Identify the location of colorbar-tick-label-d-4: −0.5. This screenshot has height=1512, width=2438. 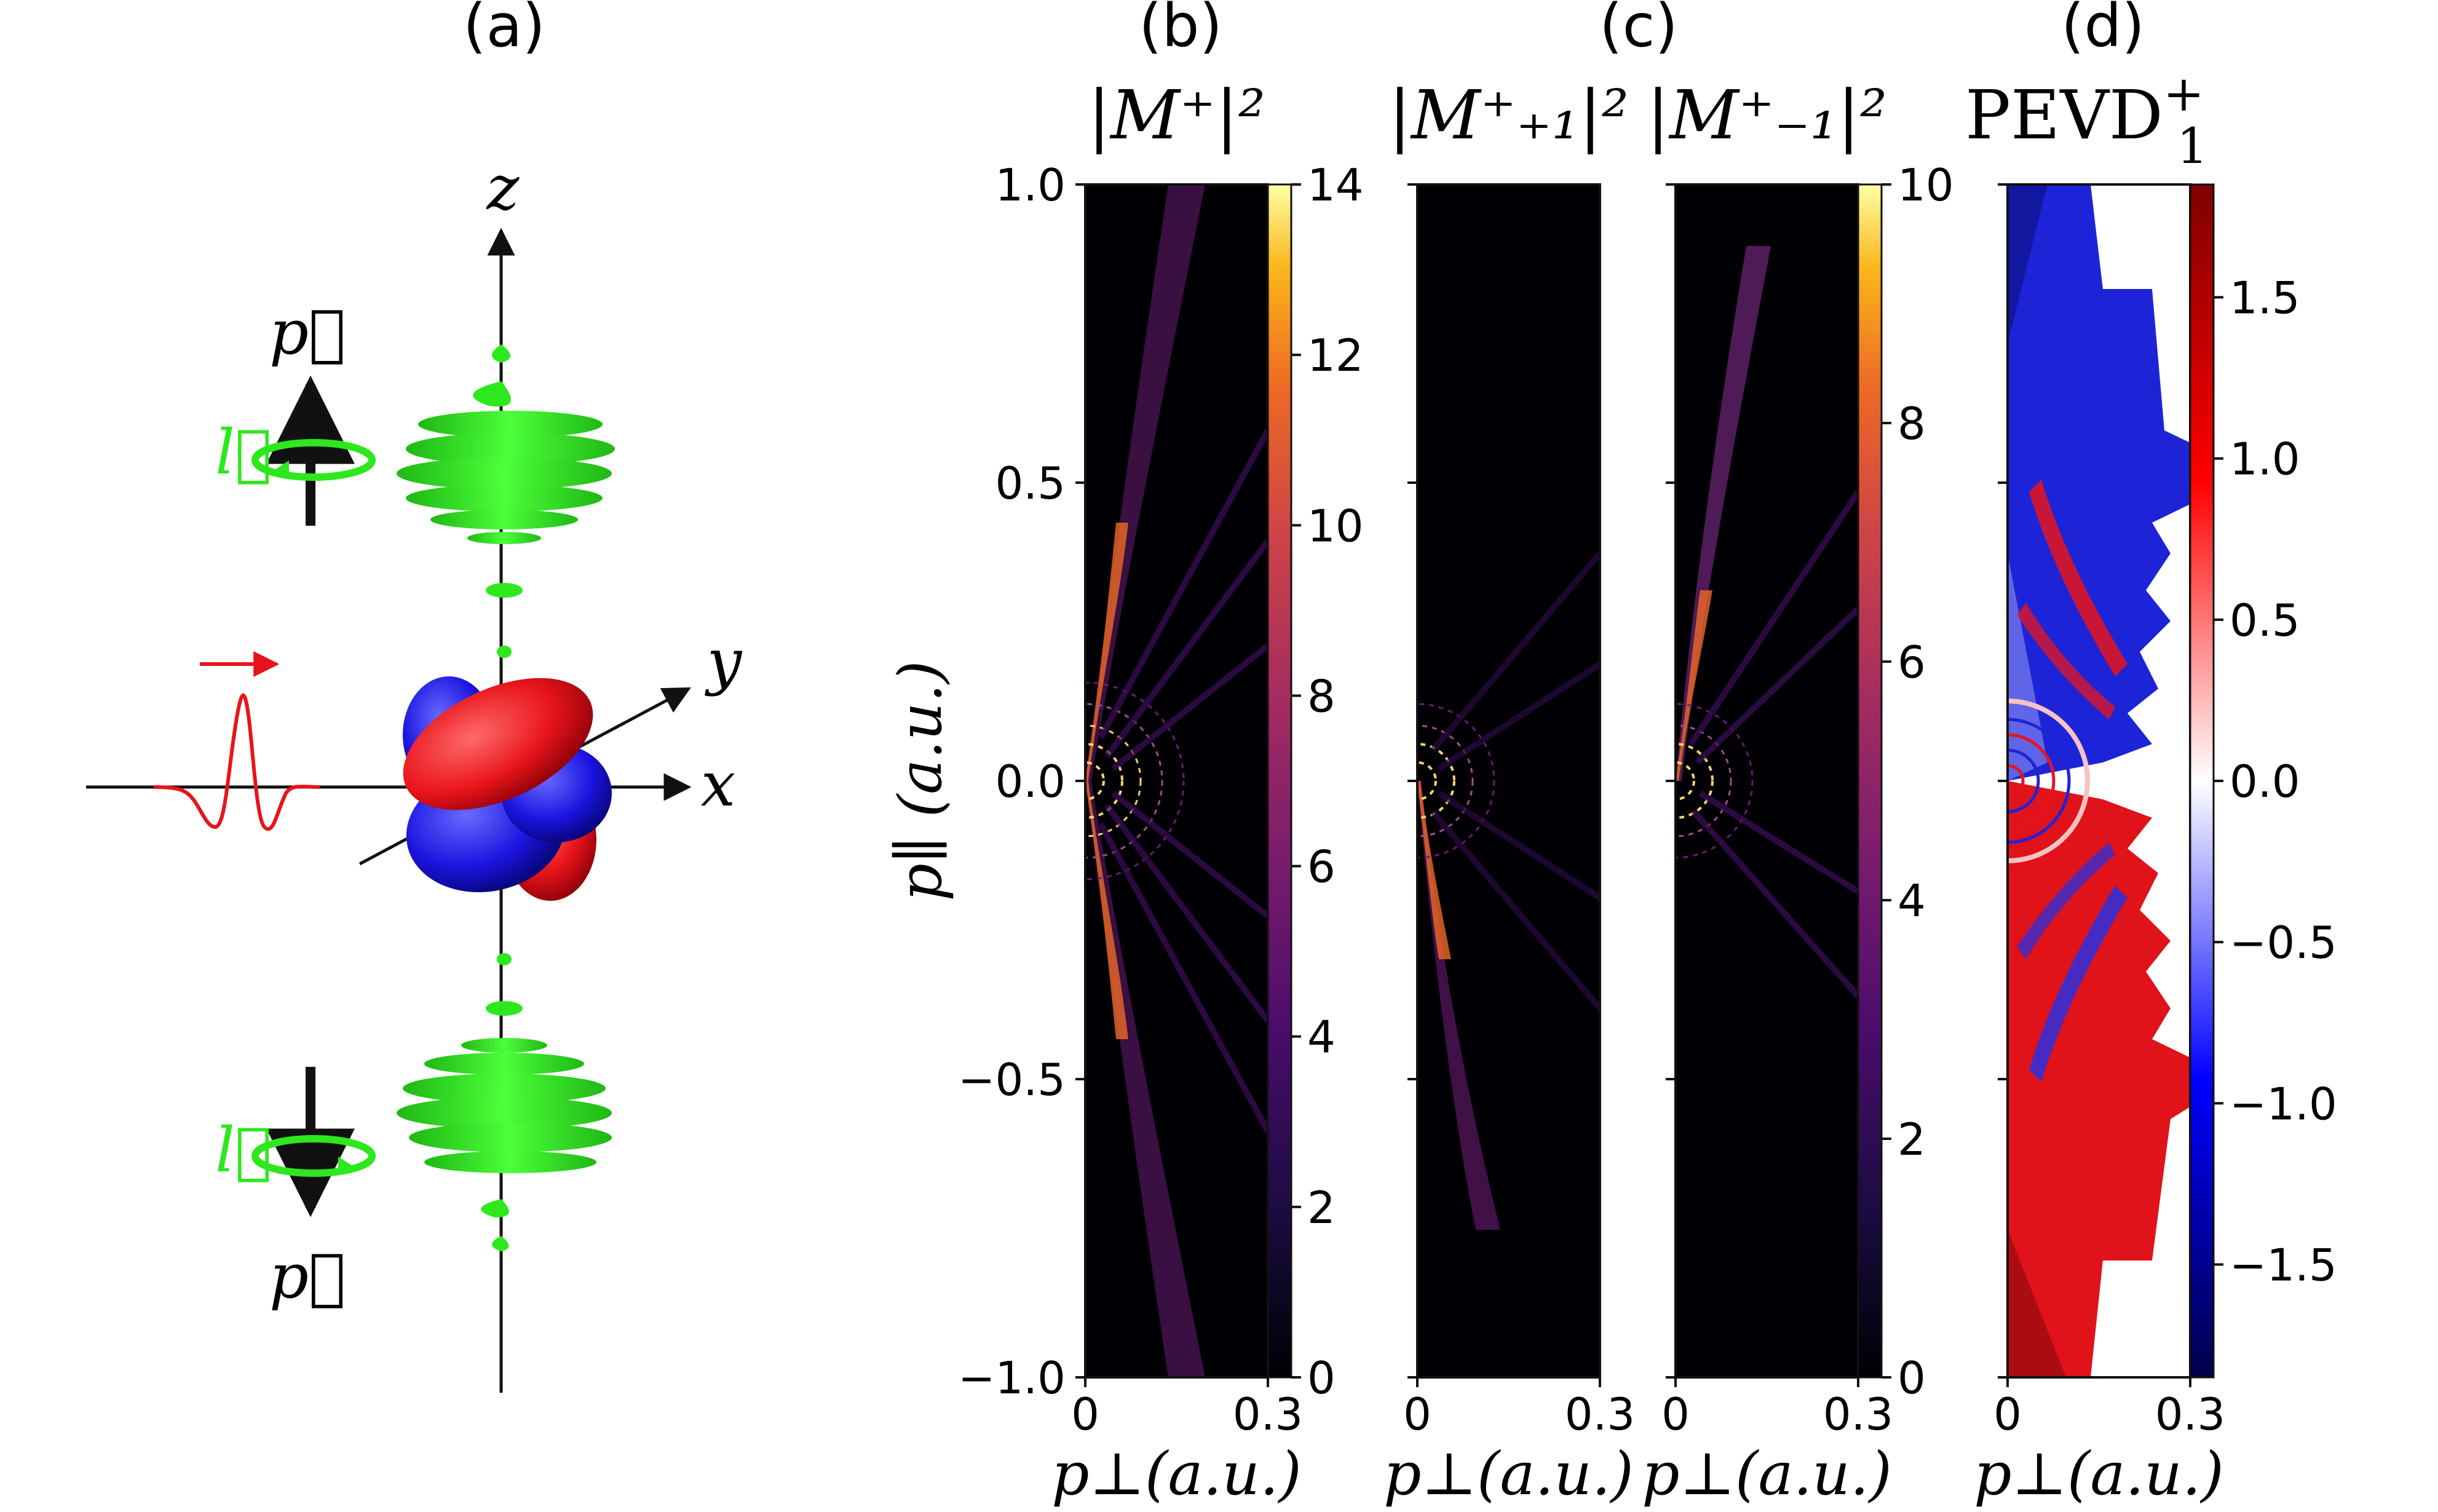
(2283, 943).